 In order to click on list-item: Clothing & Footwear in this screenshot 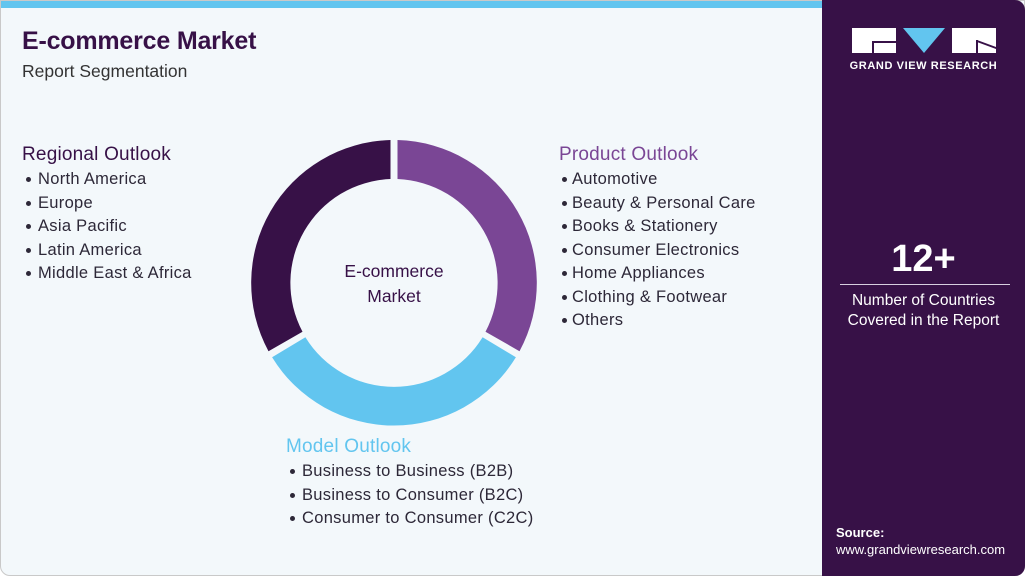, I will do `click(657, 298)`.